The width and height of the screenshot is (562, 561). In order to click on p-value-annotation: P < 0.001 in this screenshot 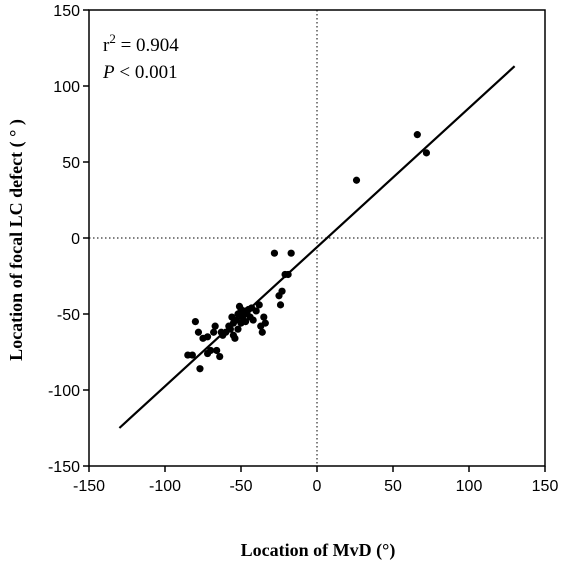, I will do `click(140, 72)`.